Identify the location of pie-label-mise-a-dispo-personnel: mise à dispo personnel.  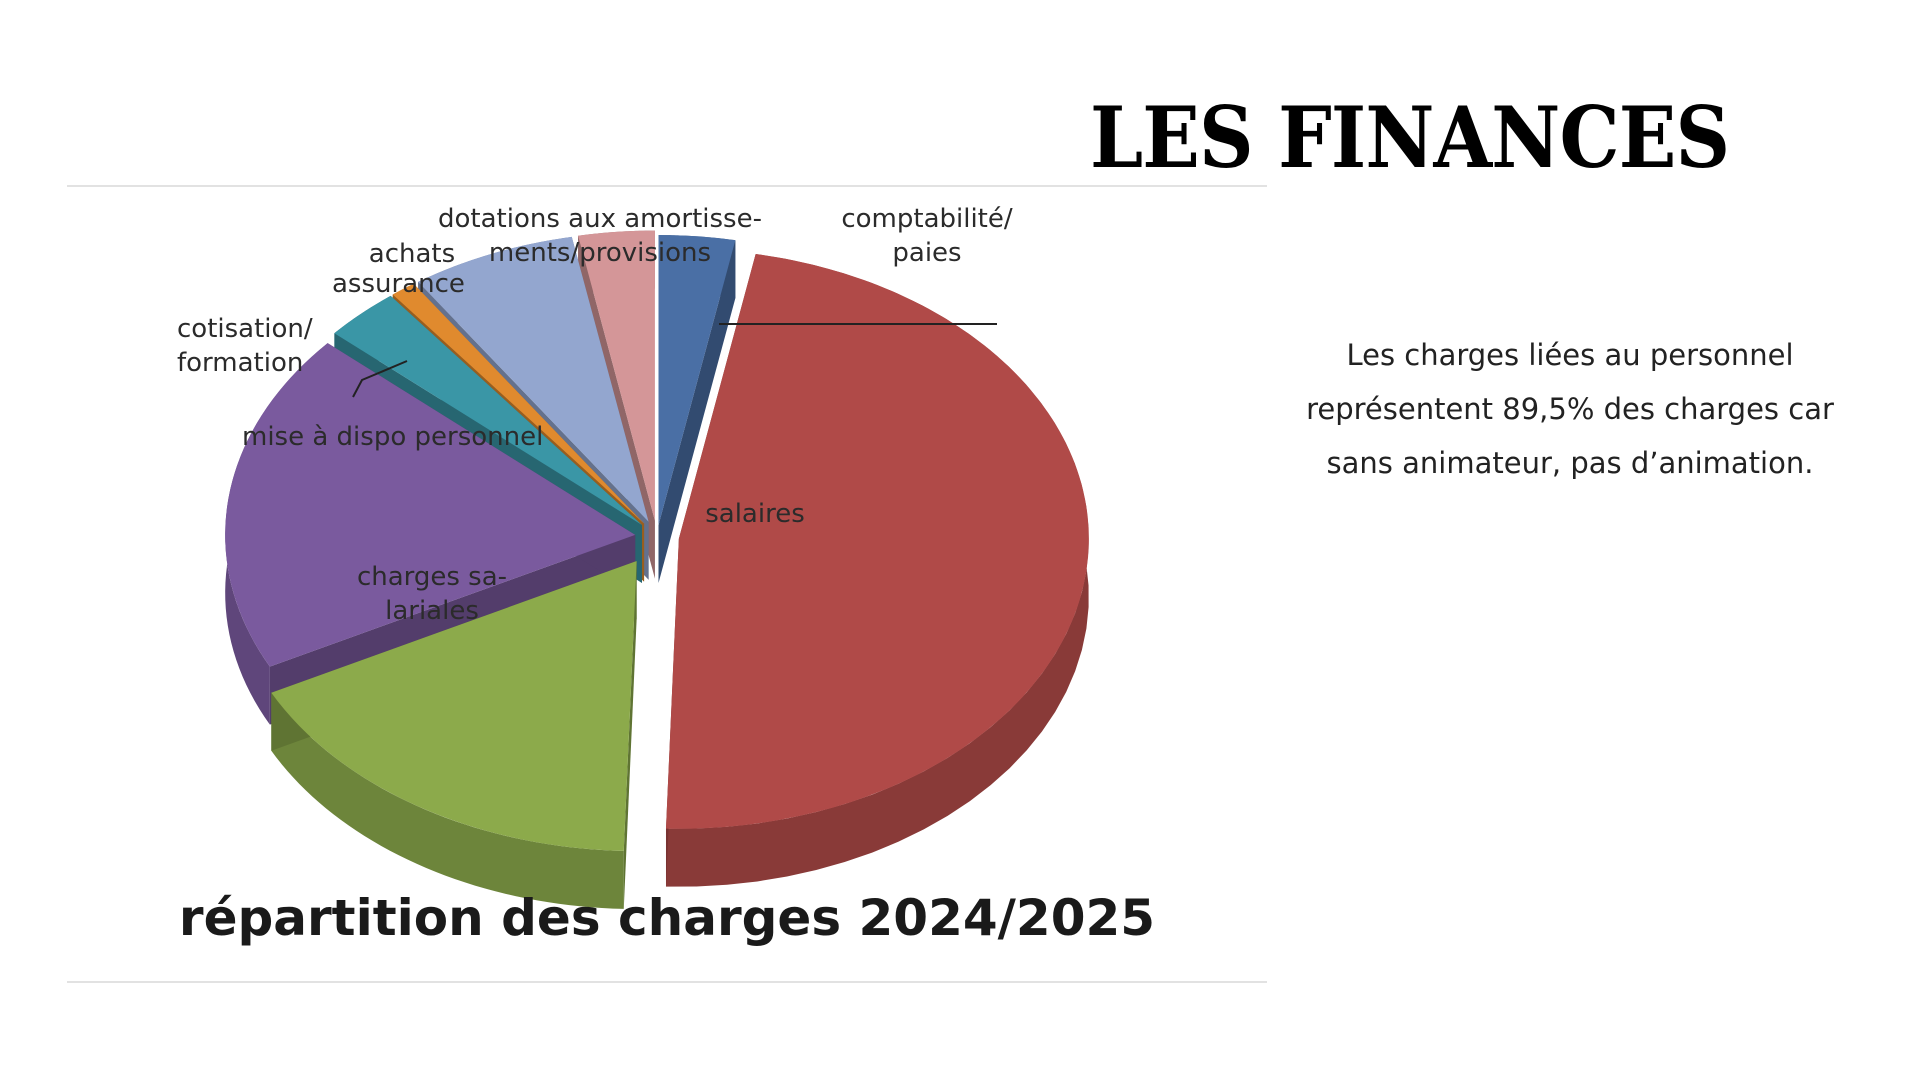
(392, 437).